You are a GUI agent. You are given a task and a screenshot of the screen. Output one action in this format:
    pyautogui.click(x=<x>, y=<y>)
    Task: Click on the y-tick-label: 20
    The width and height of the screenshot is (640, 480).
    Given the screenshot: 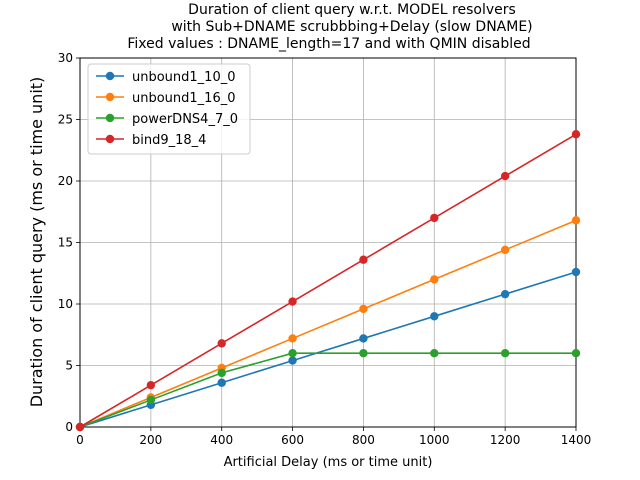 What is the action you would take?
    pyautogui.click(x=65, y=181)
    